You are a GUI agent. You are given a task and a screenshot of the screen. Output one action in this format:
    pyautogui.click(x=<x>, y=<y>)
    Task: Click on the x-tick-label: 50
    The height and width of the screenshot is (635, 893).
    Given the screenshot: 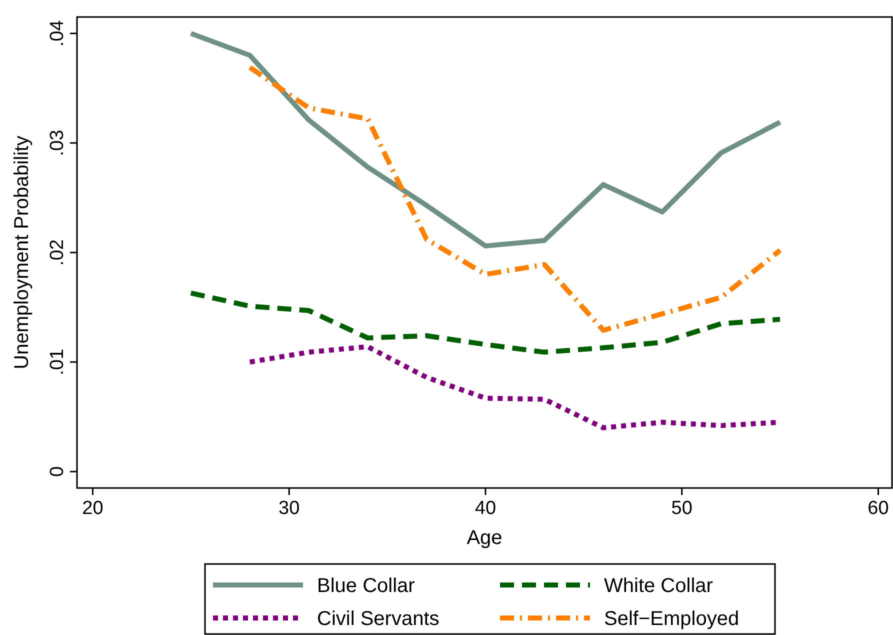 What is the action you would take?
    pyautogui.click(x=681, y=508)
    